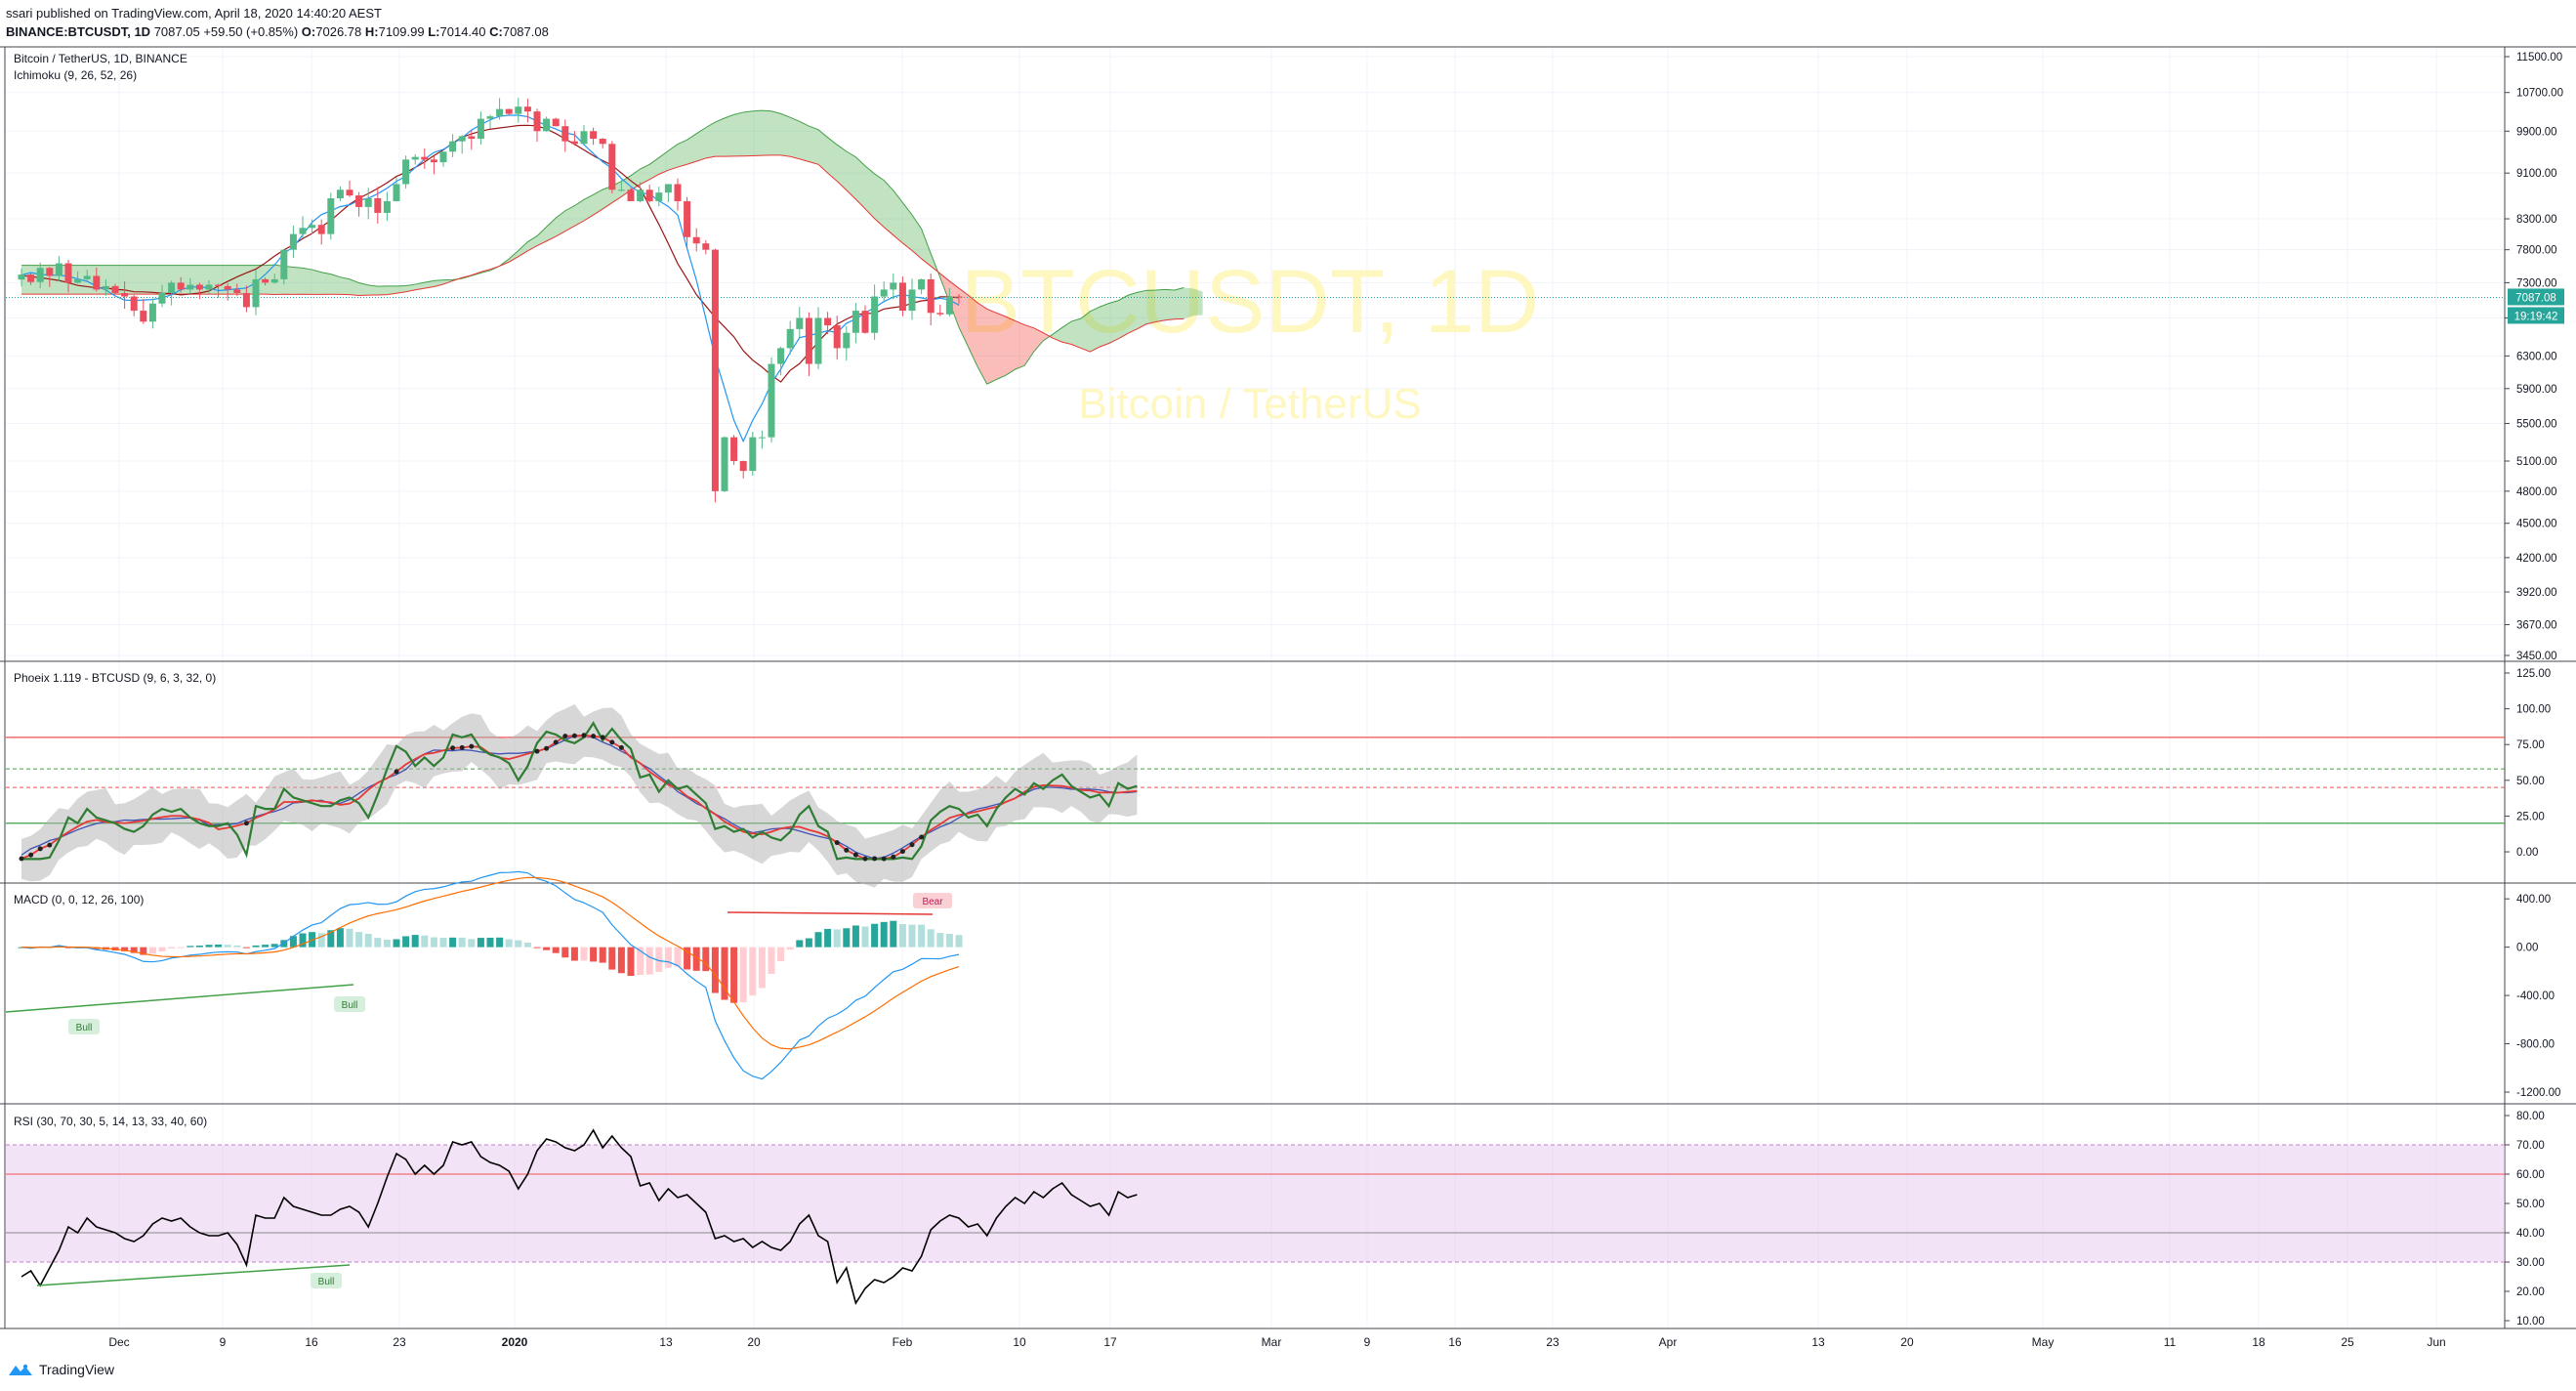  What do you see at coordinates (754, 1342) in the screenshot?
I see `time-tick-label: 20` at bounding box center [754, 1342].